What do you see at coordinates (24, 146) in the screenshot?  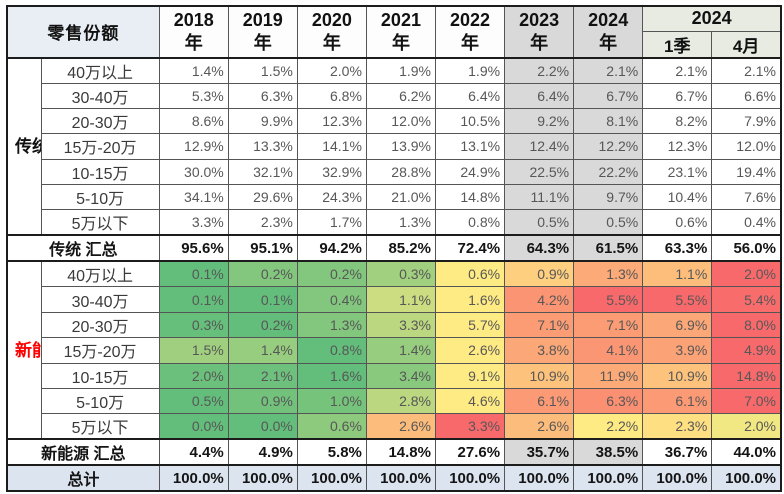 I see `group-label-traditional: 传统` at bounding box center [24, 146].